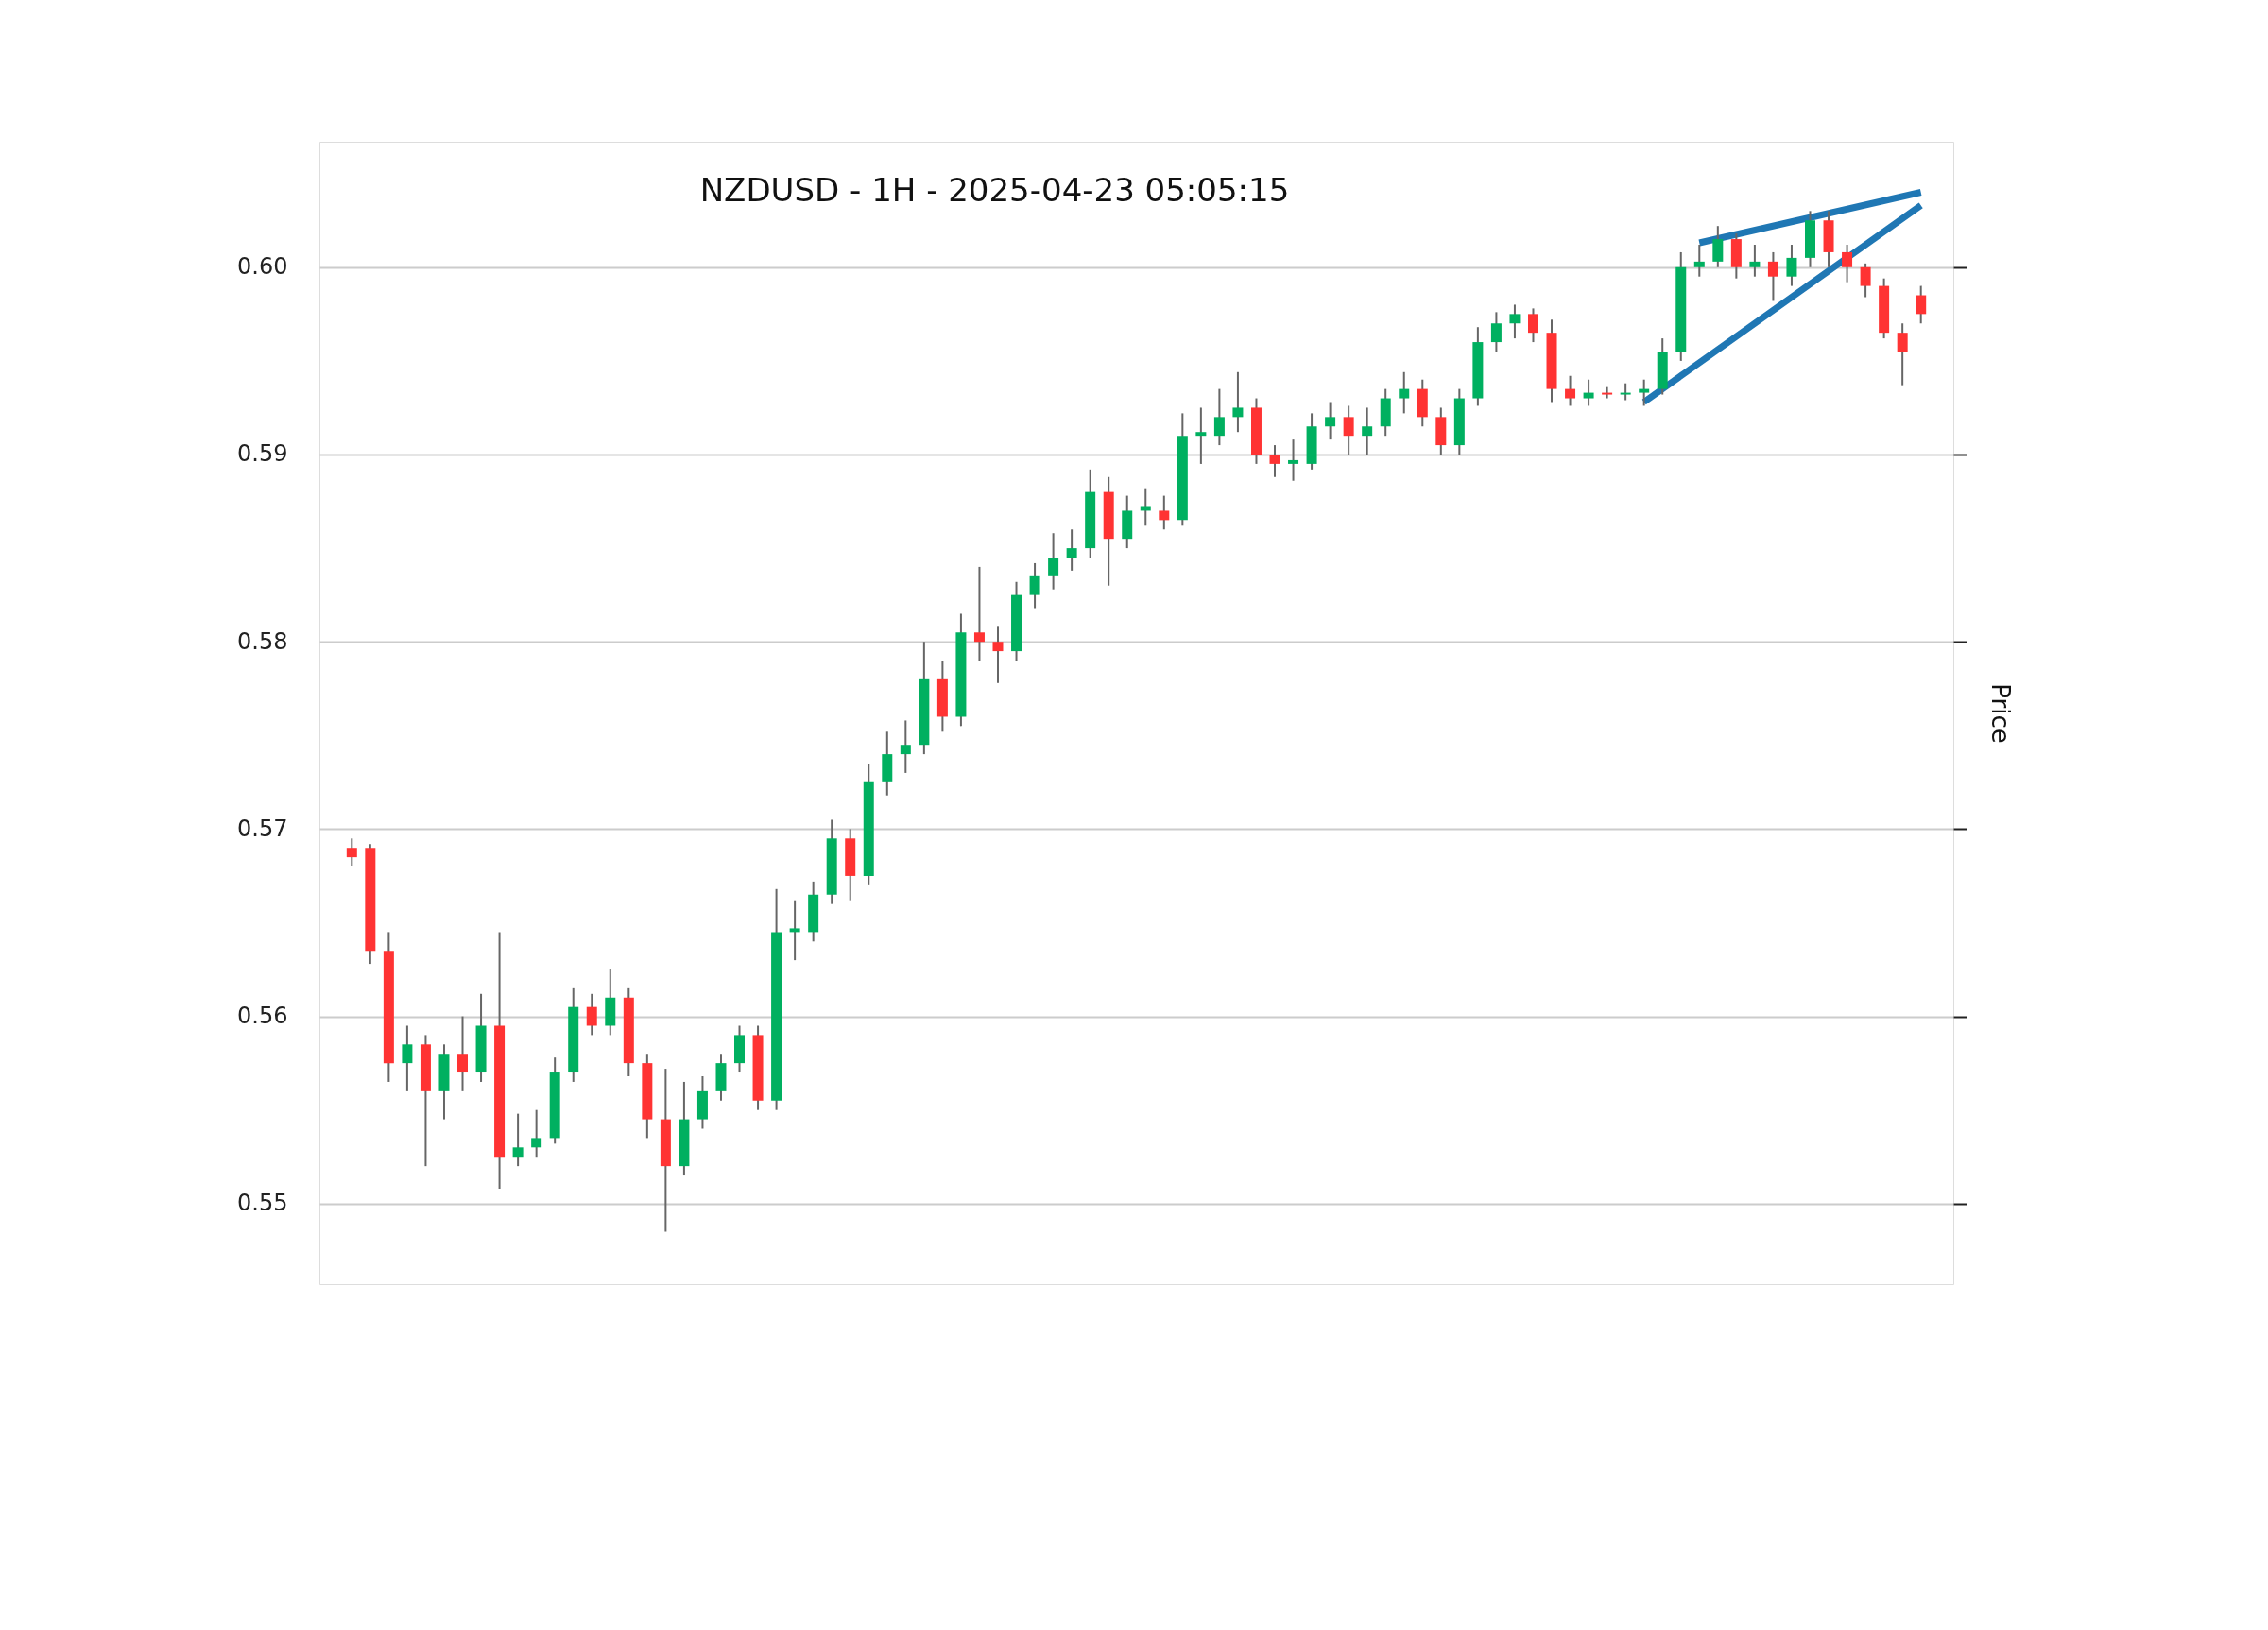 The height and width of the screenshot is (1630, 2268). Describe the element at coordinates (994, 190) in the screenshot. I see `text: NZDUSD - 1H - 2025-04-23 05:05:15` at that location.